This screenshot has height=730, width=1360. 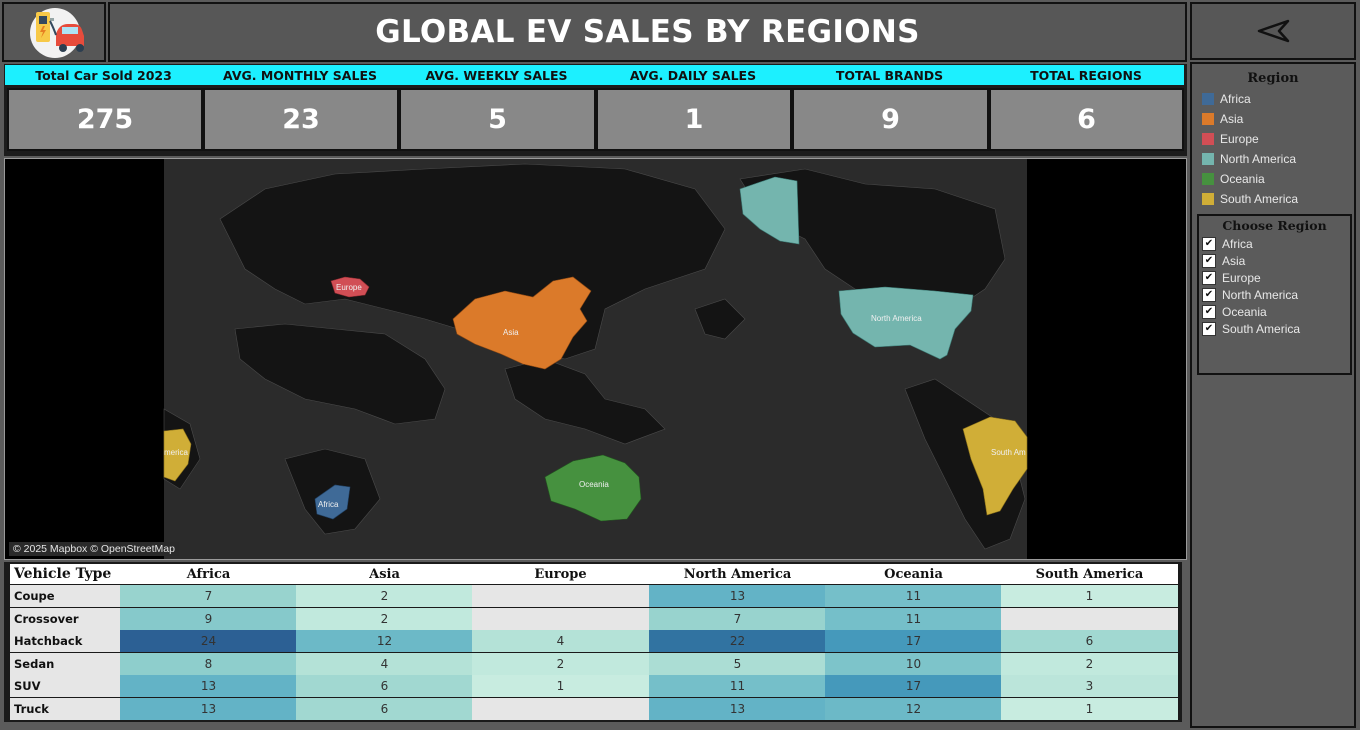 What do you see at coordinates (1250, 199) in the screenshot?
I see `legend-item: South America` at bounding box center [1250, 199].